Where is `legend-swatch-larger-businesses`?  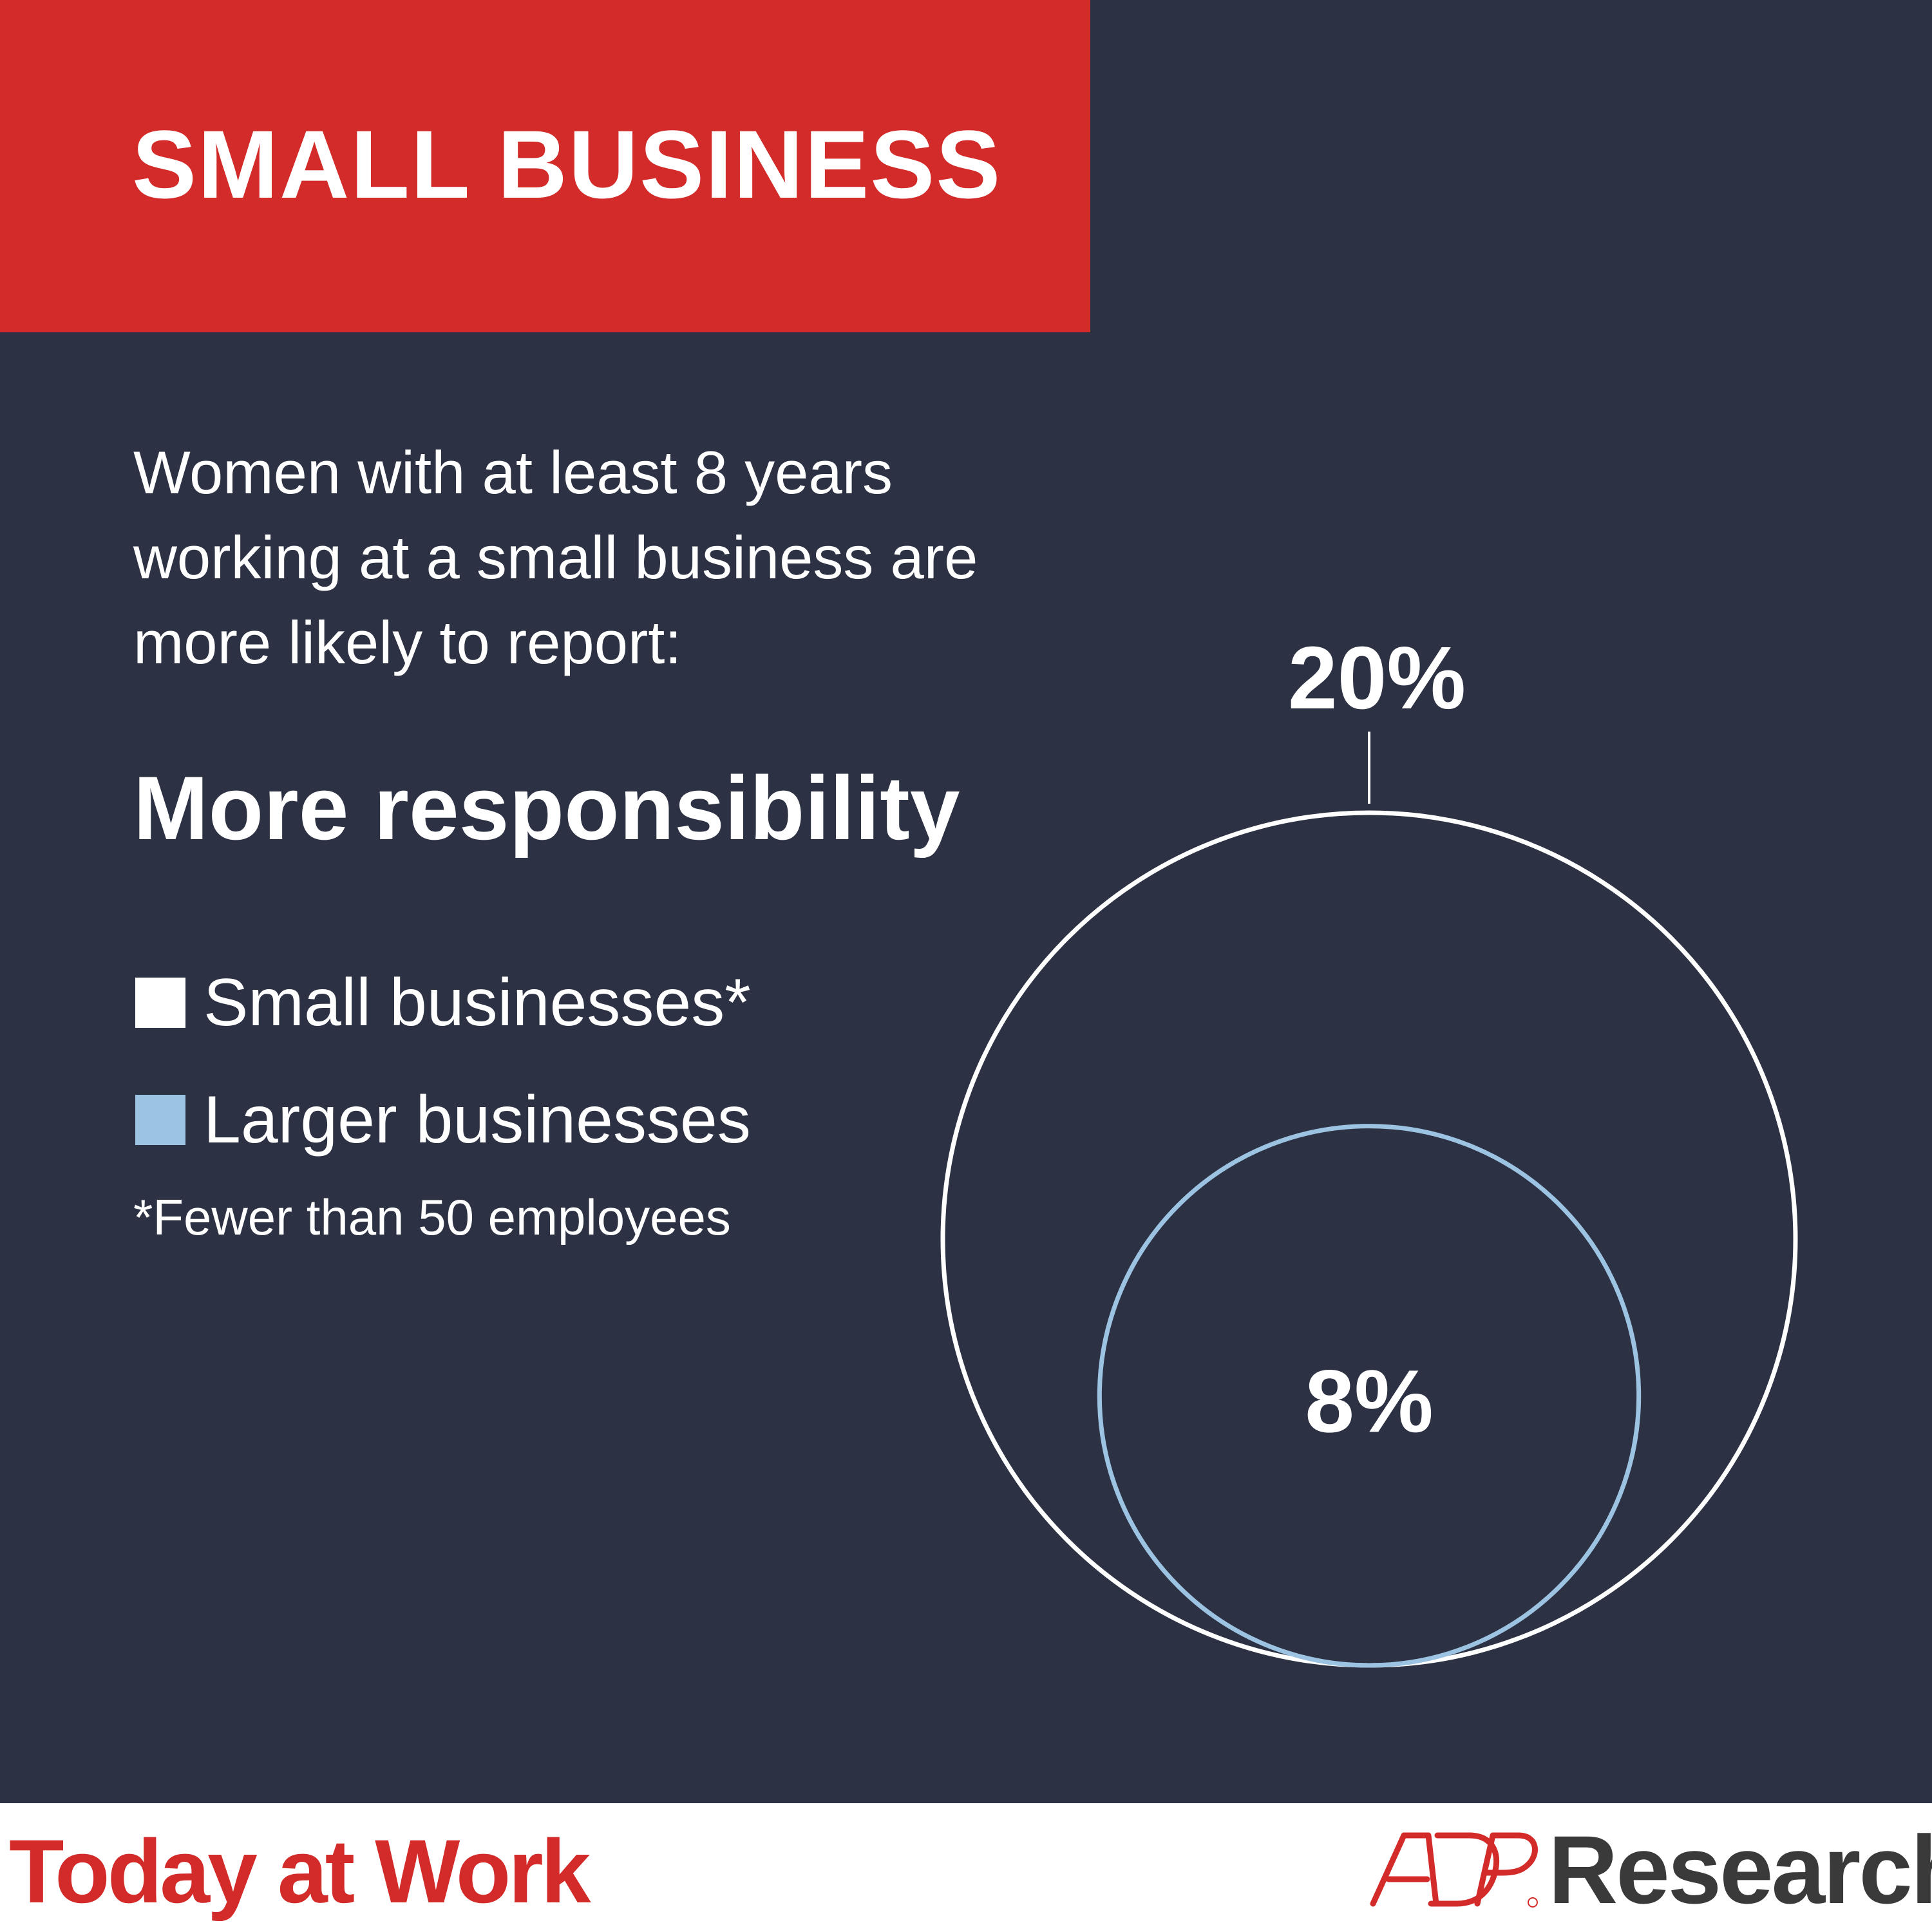 legend-swatch-larger-businesses is located at coordinates (160, 1120).